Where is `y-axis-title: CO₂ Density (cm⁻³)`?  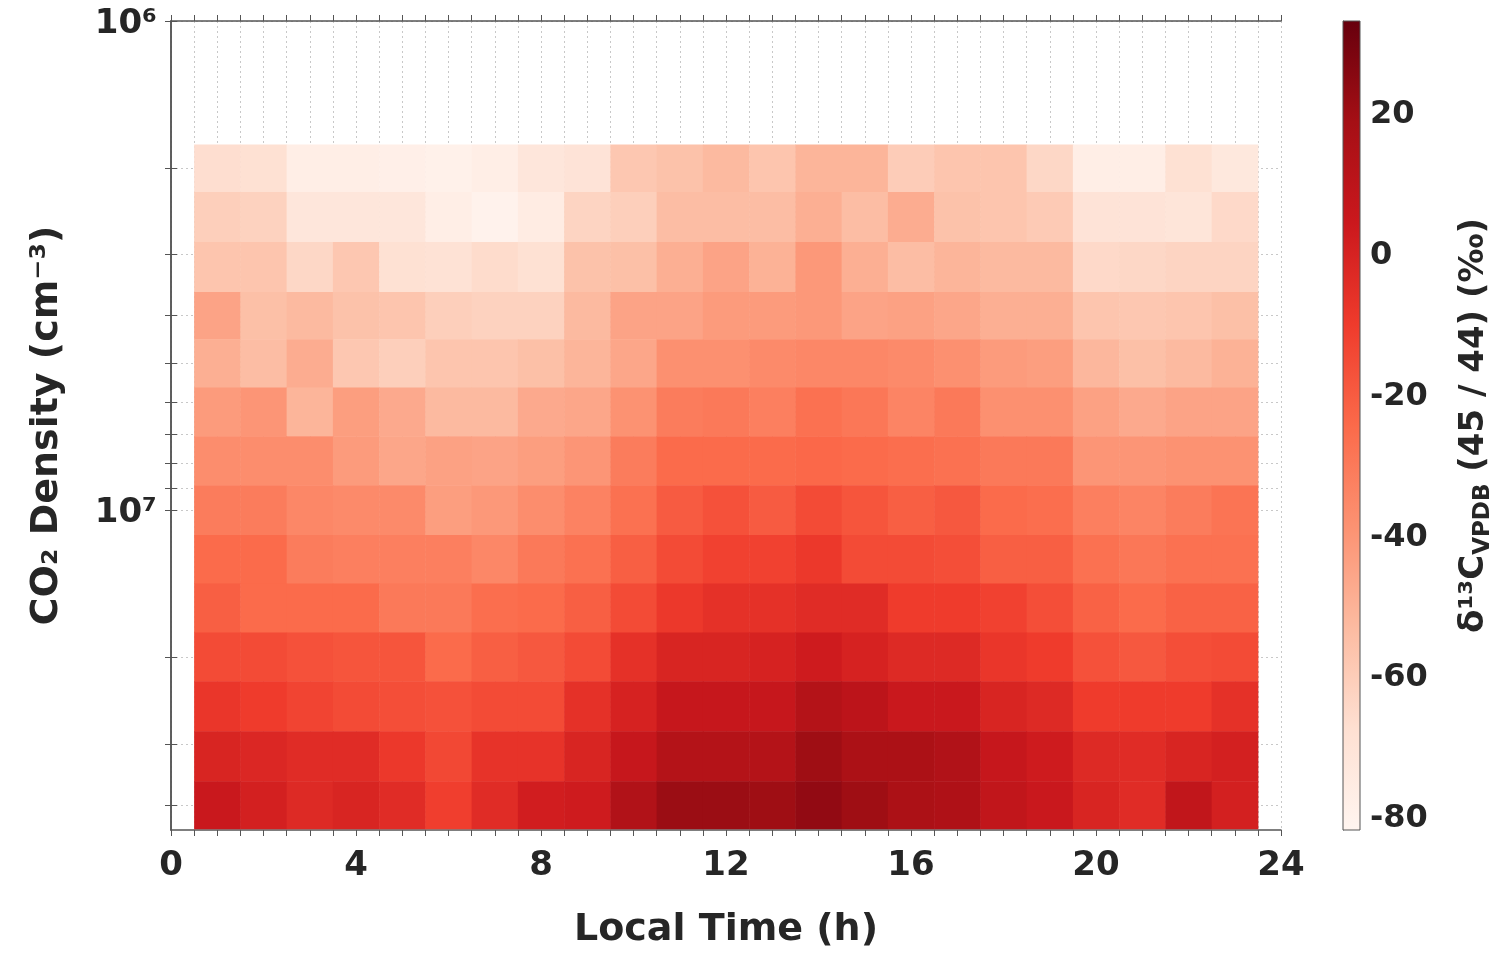 y-axis-title: CO₂ Density (cm⁻³) is located at coordinates (44, 425).